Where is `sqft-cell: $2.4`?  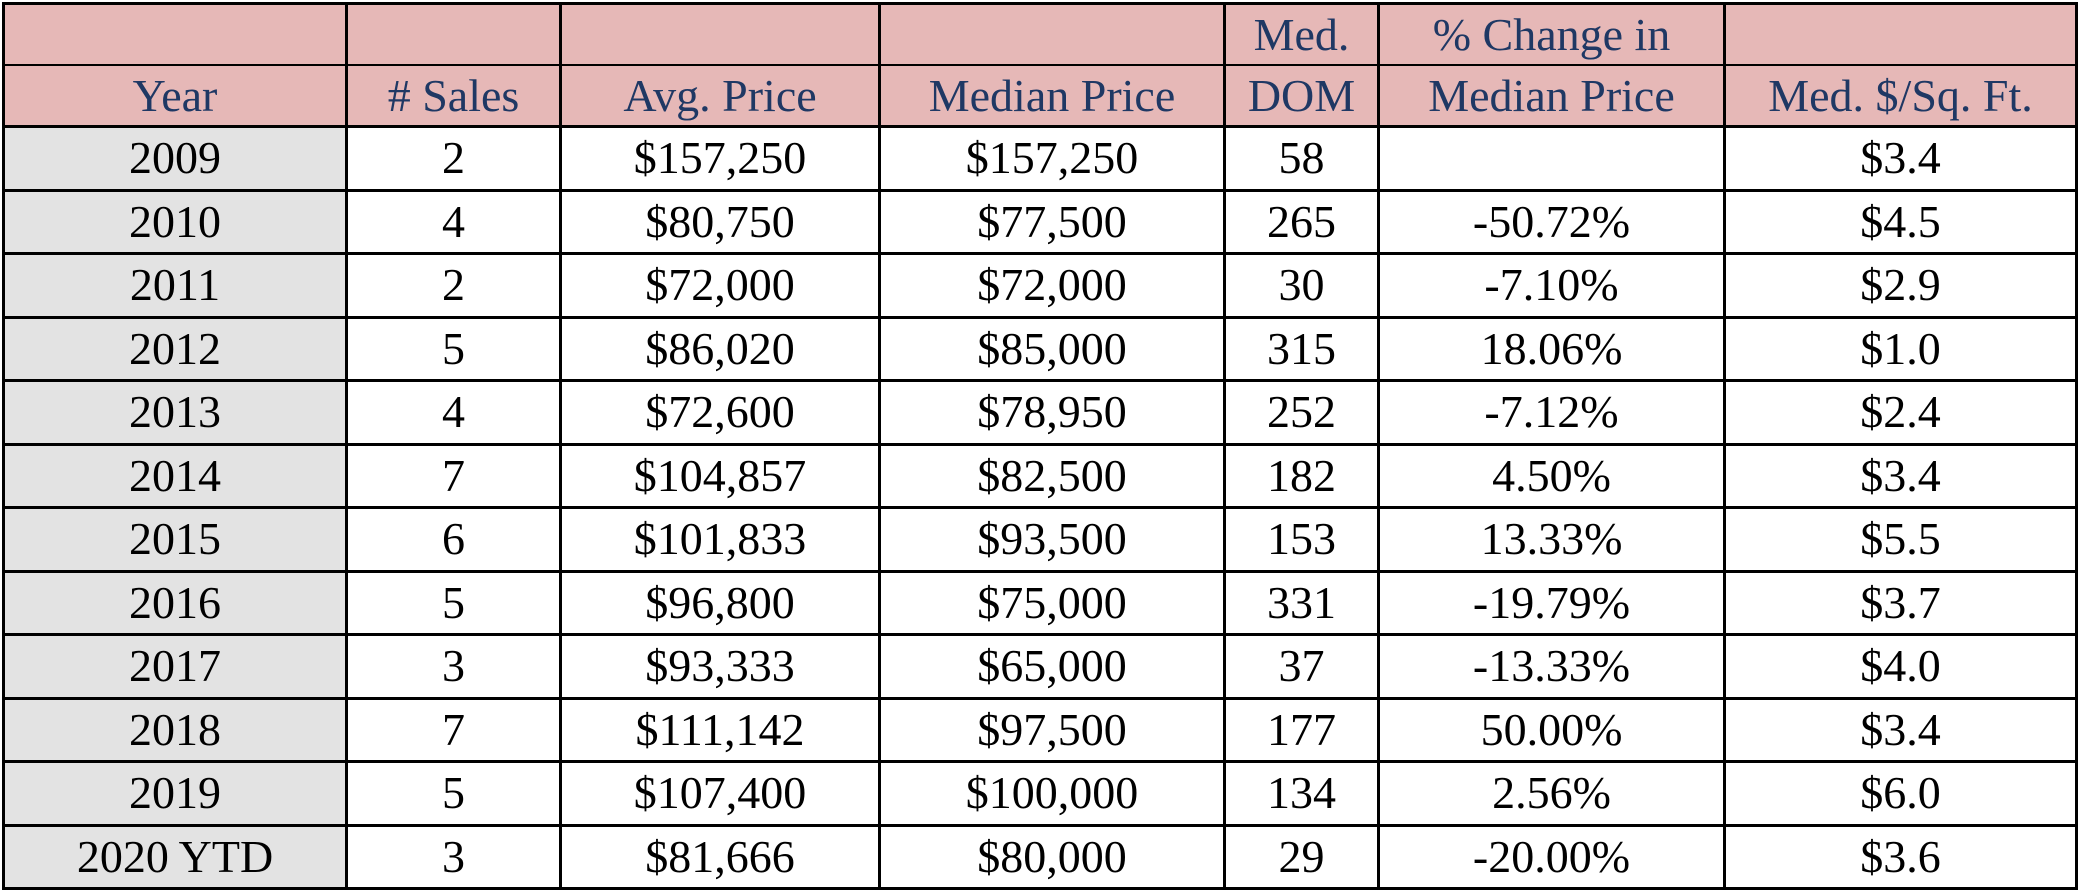 sqft-cell: $2.4 is located at coordinates (1900, 412).